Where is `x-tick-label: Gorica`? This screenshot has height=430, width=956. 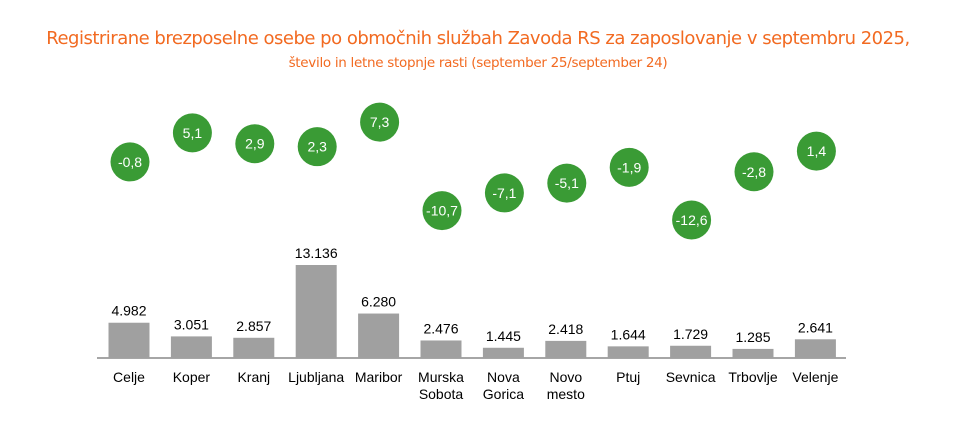 x-tick-label: Gorica is located at coordinates (503, 394).